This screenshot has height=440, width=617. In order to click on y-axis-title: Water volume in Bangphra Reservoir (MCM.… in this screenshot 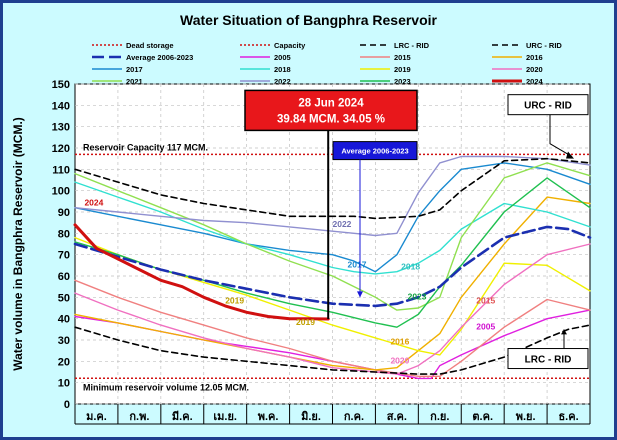, I will do `click(18, 244)`.